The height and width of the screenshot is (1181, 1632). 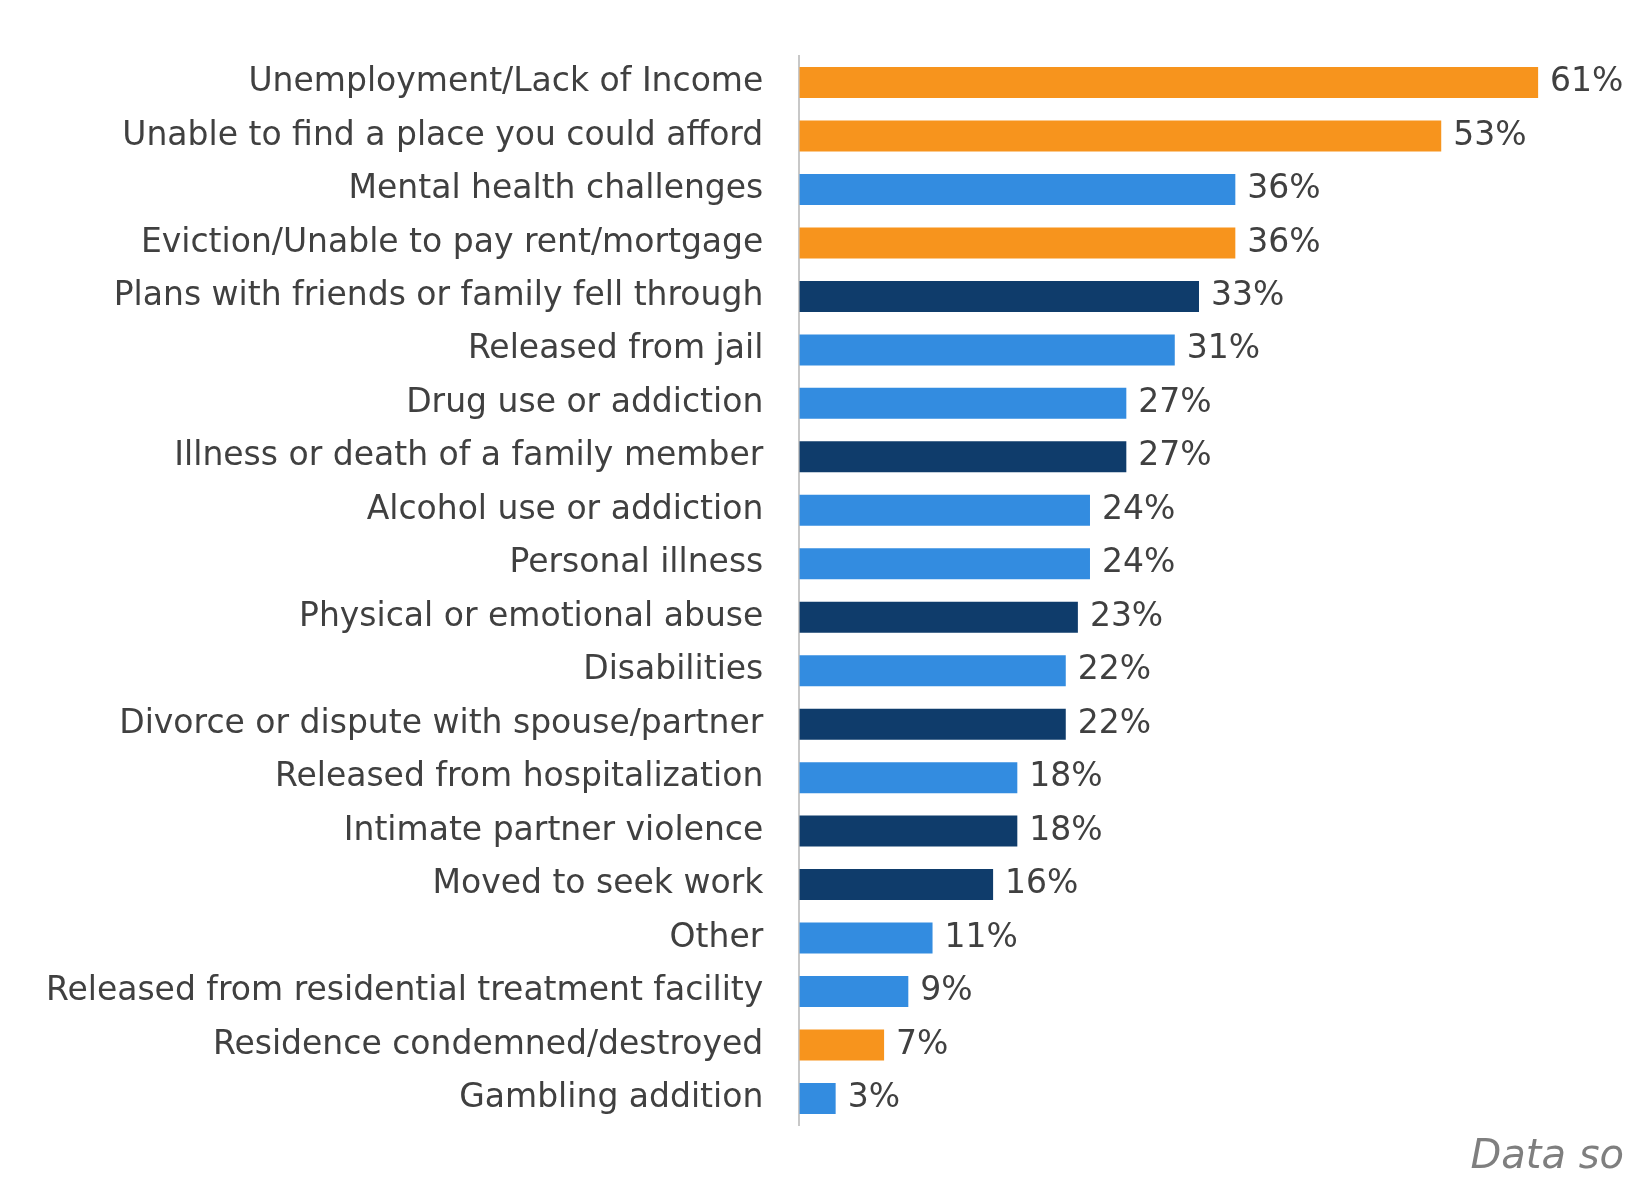 I want to click on data-label: 53%, so click(x=1490, y=133).